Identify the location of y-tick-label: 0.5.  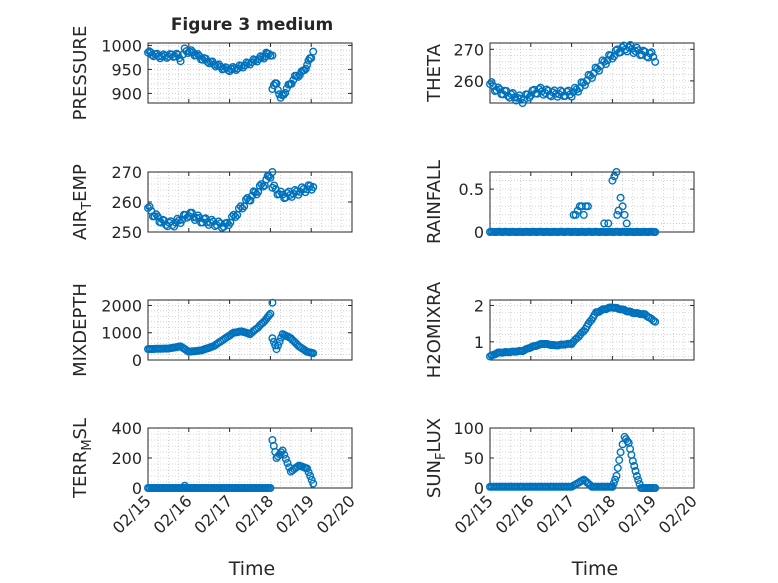
(471, 189).